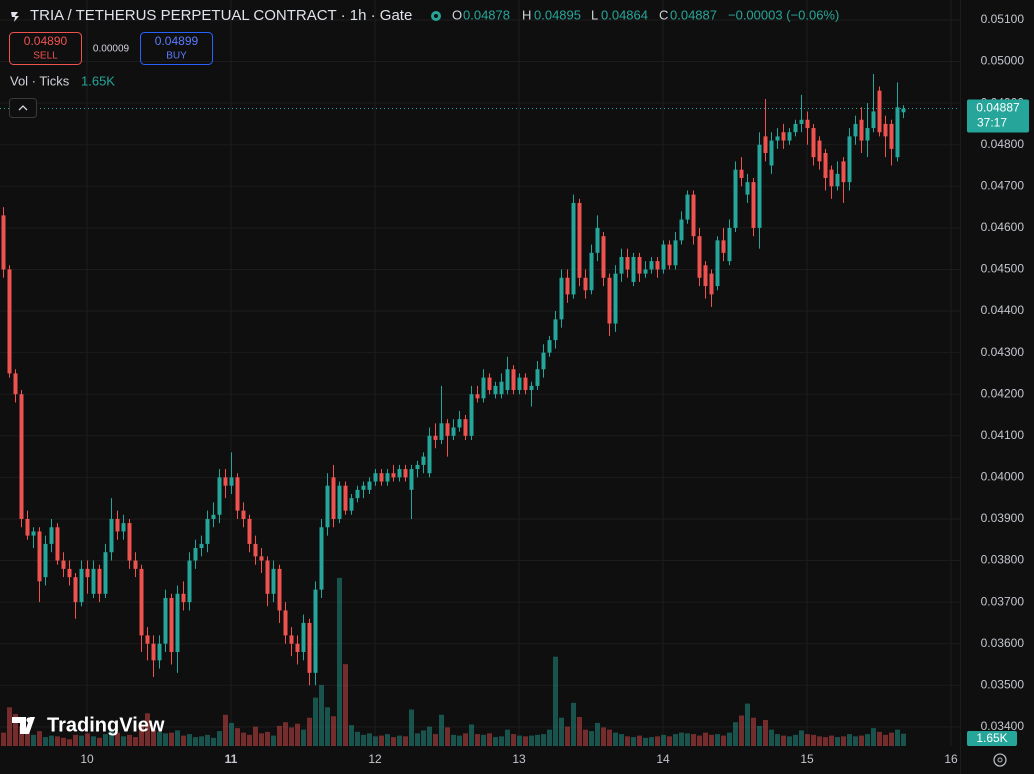 The image size is (1034, 774). I want to click on sell-price: 0.04890, so click(46, 41).